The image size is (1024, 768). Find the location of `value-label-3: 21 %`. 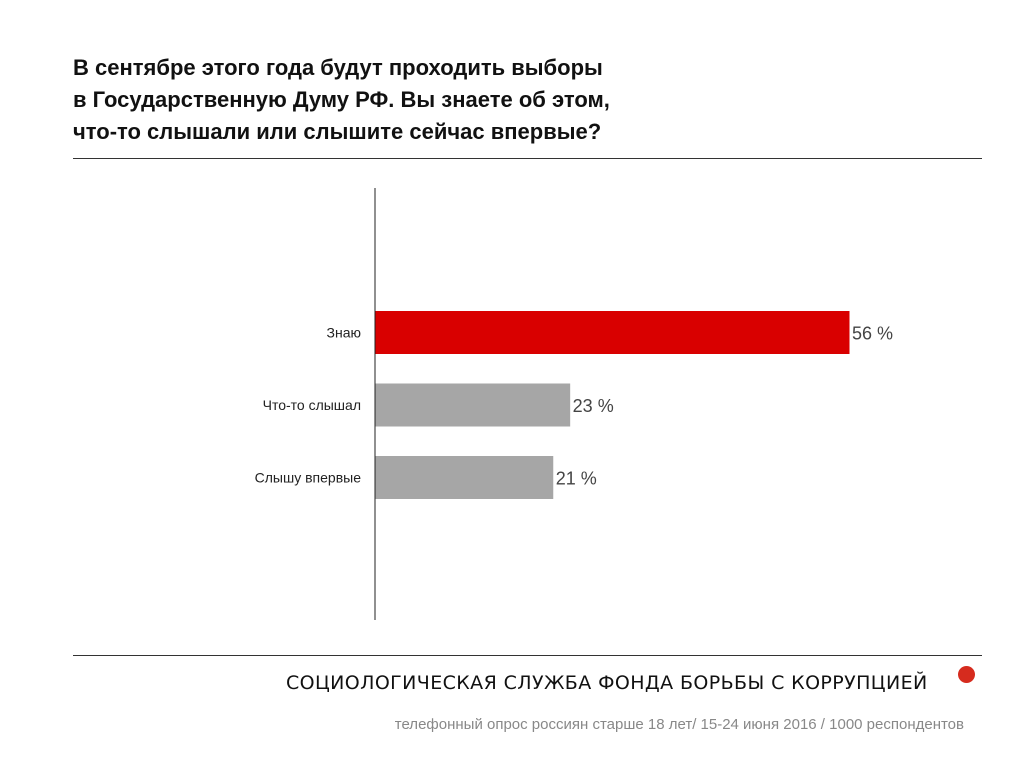

value-label-3: 21 % is located at coordinates (576, 479).